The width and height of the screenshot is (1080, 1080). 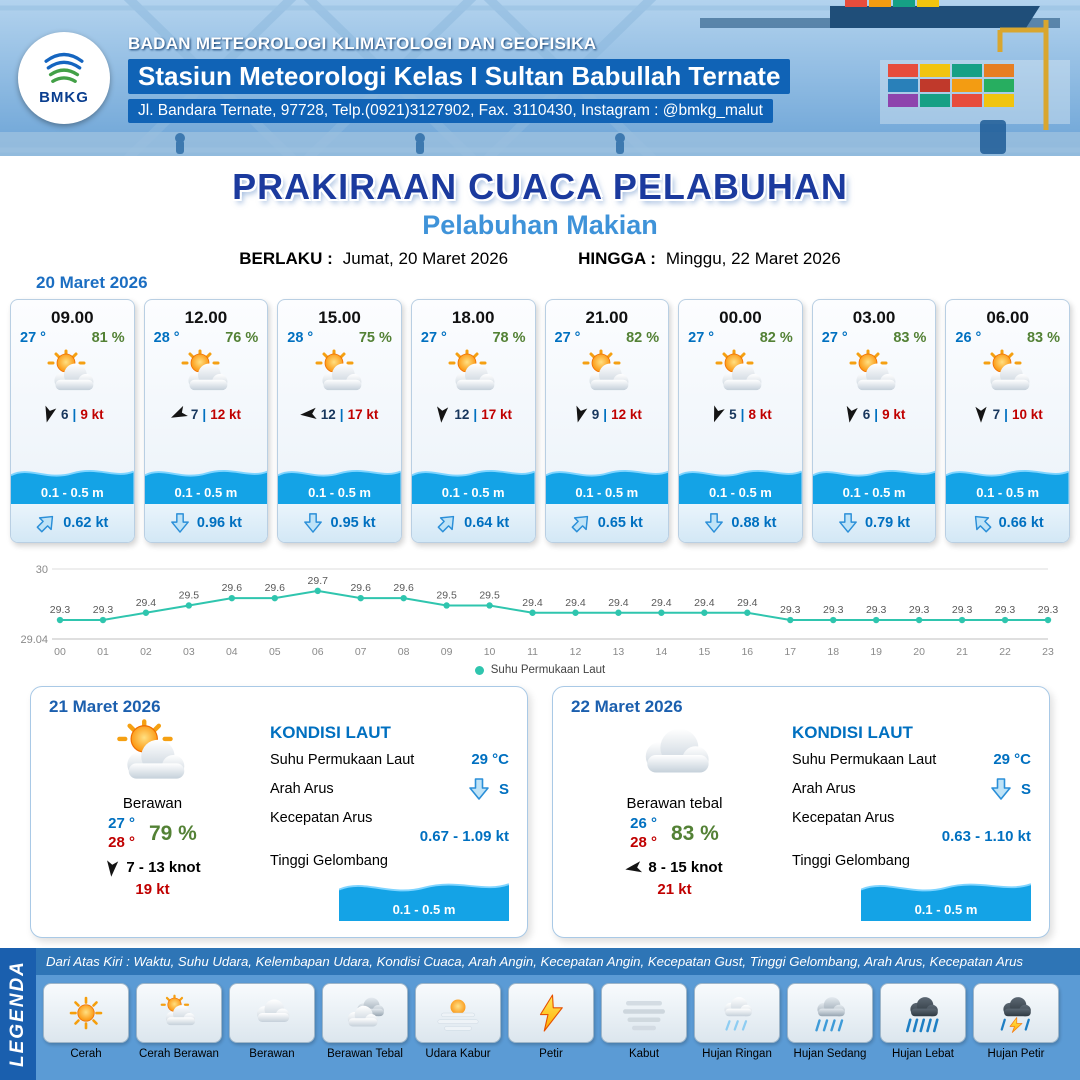 What do you see at coordinates (92, 414) in the screenshot?
I see `wind-gust: 9 kt` at bounding box center [92, 414].